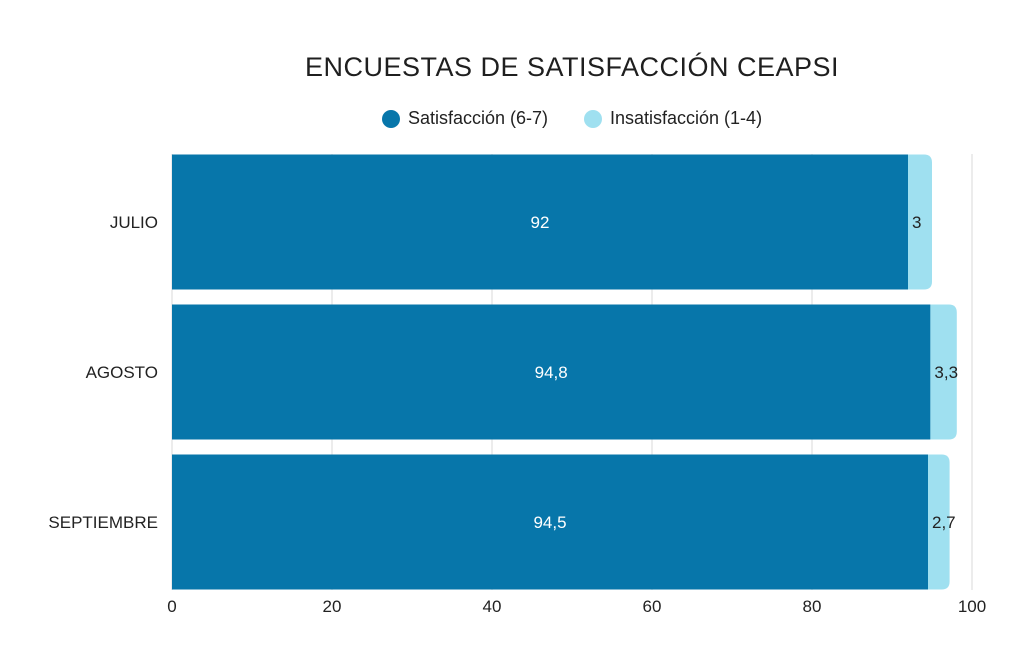  Describe the element at coordinates (134, 222) in the screenshot. I see `category-label-julio: JULIO` at that location.